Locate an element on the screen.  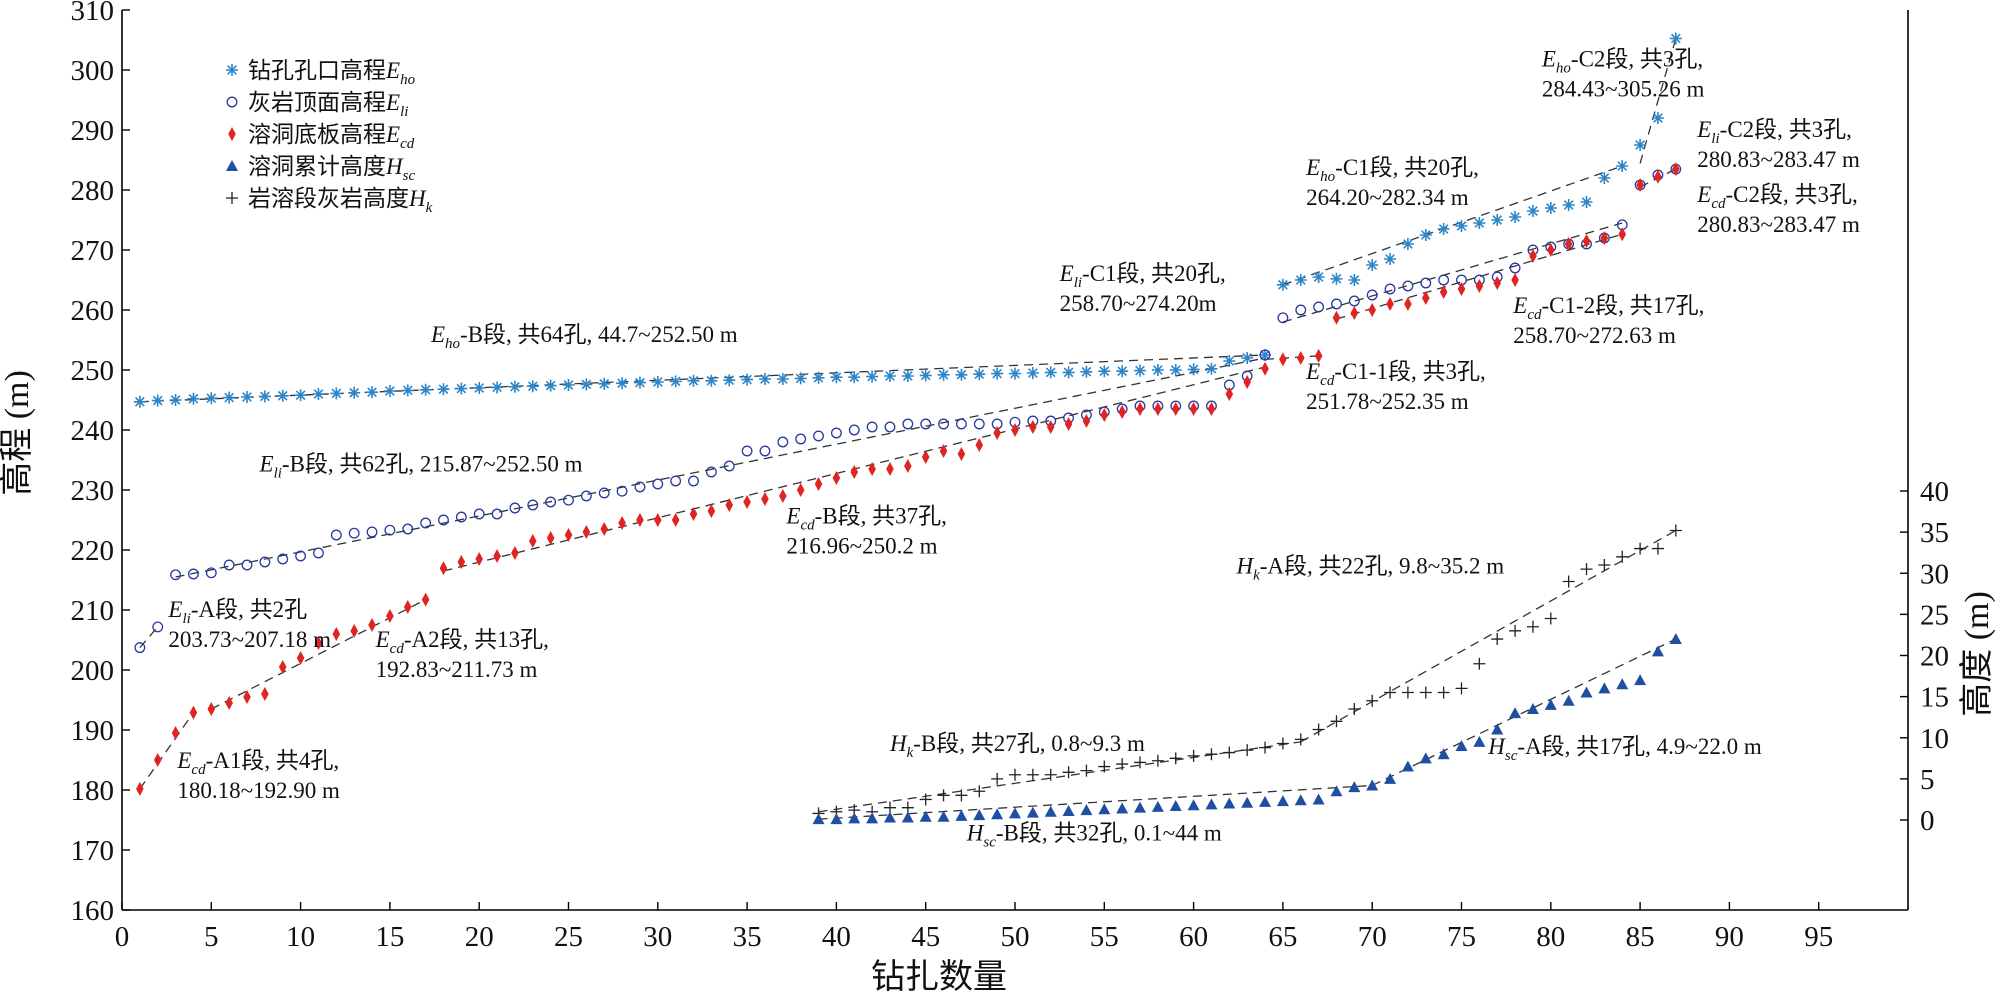
y-tick-label: 280 is located at coordinates (93, 191).